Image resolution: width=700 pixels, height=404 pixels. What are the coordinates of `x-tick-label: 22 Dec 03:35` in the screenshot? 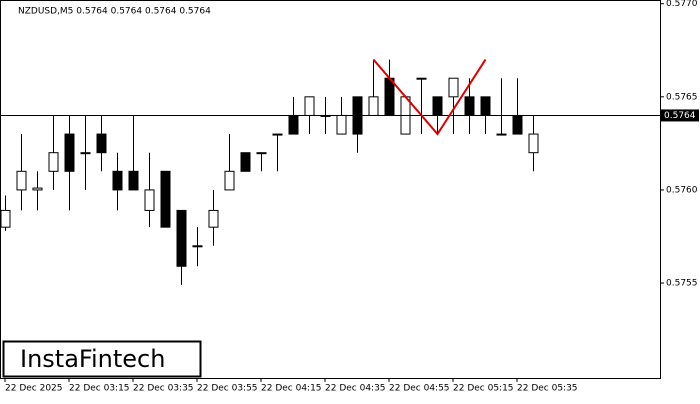 It's located at (163, 389).